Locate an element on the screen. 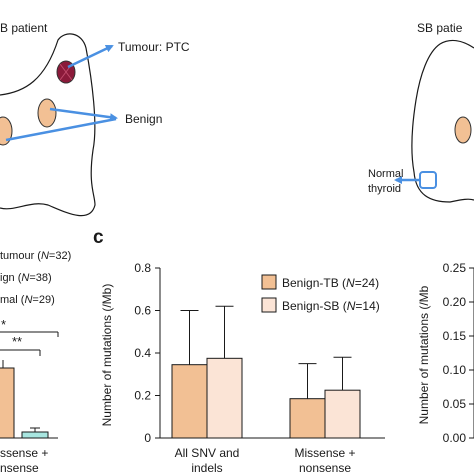 The height and width of the screenshot is (474, 474). legend-label-benign-tb: Benign-TB (N=24) is located at coordinates (330, 283).